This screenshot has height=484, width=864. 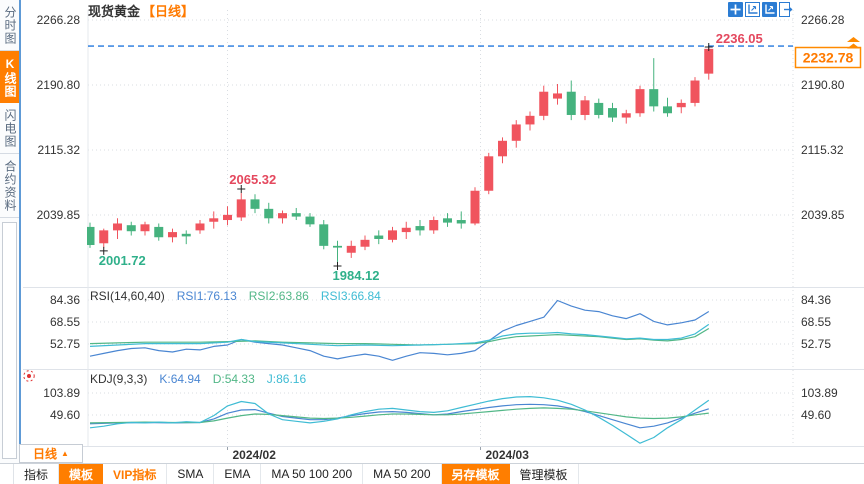 I want to click on toolbar-item-indicators: 指标, so click(x=37, y=474).